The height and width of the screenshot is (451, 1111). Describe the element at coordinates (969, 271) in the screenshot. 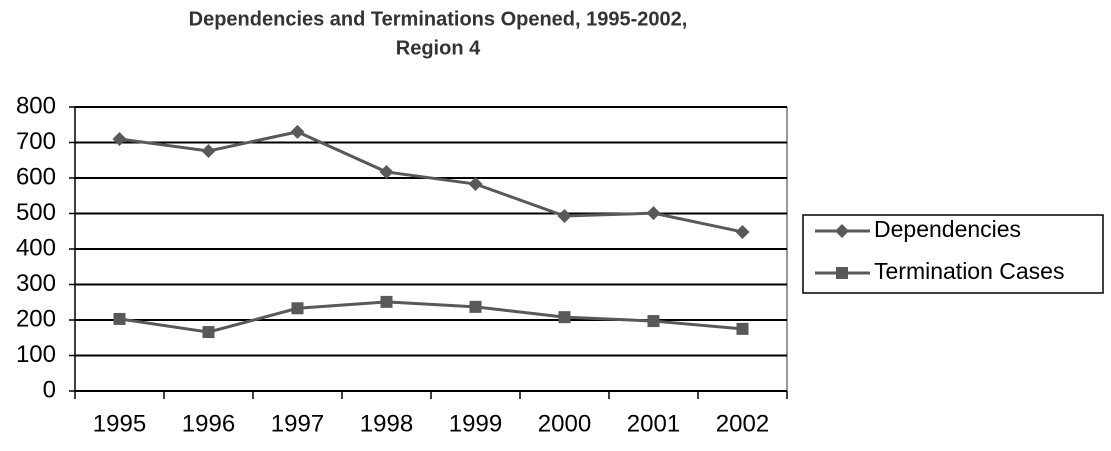

I see `legend-label: Termination Cases` at that location.